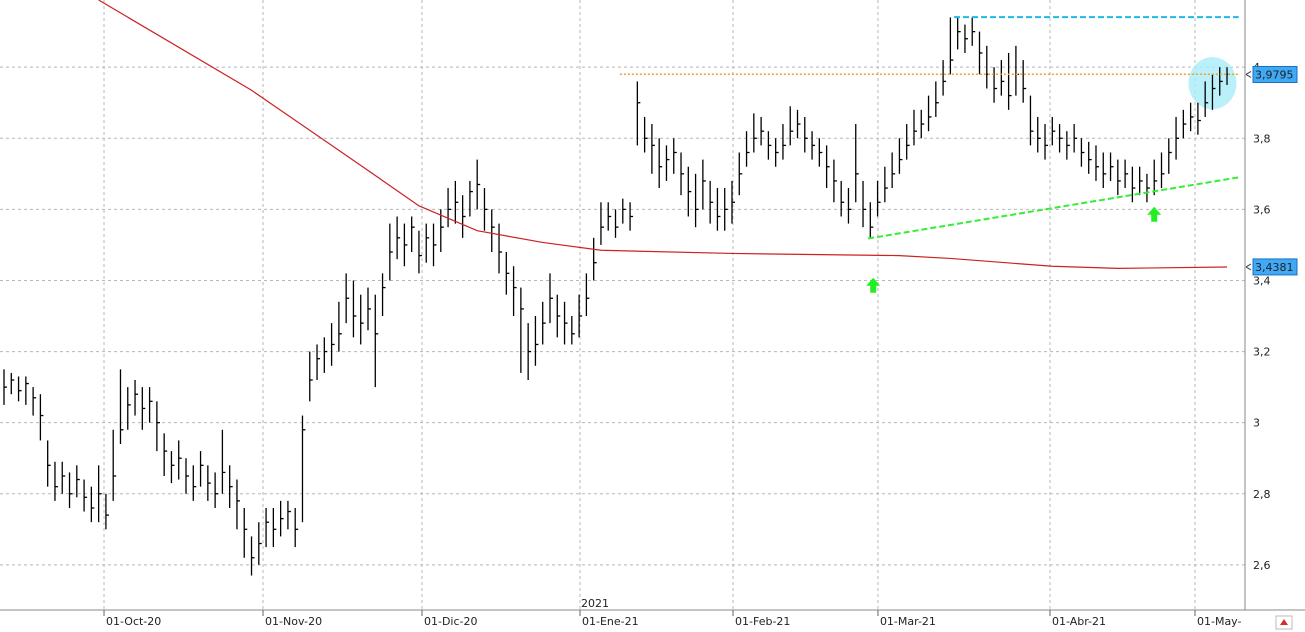 Image resolution: width=1305 pixels, height=632 pixels. Describe the element at coordinates (762, 621) in the screenshot. I see `x-tick-label: 01-Feb-21` at that location.